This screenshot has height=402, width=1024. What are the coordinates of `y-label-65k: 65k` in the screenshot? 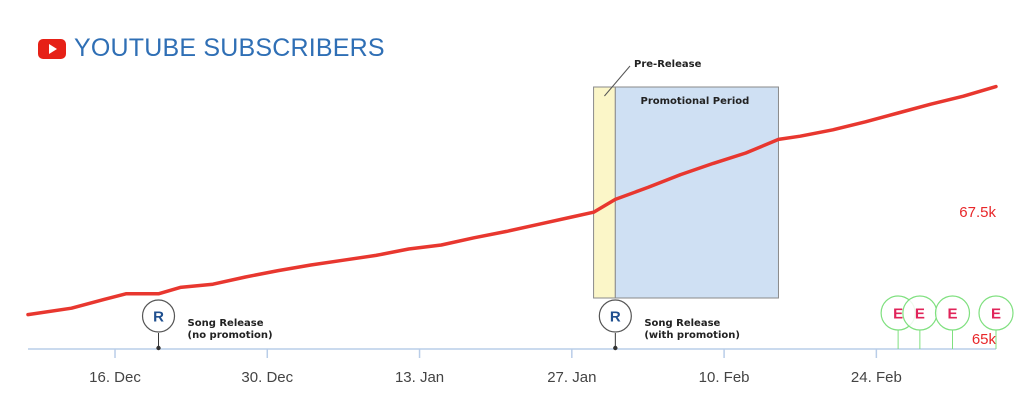 It's located at (984, 339).